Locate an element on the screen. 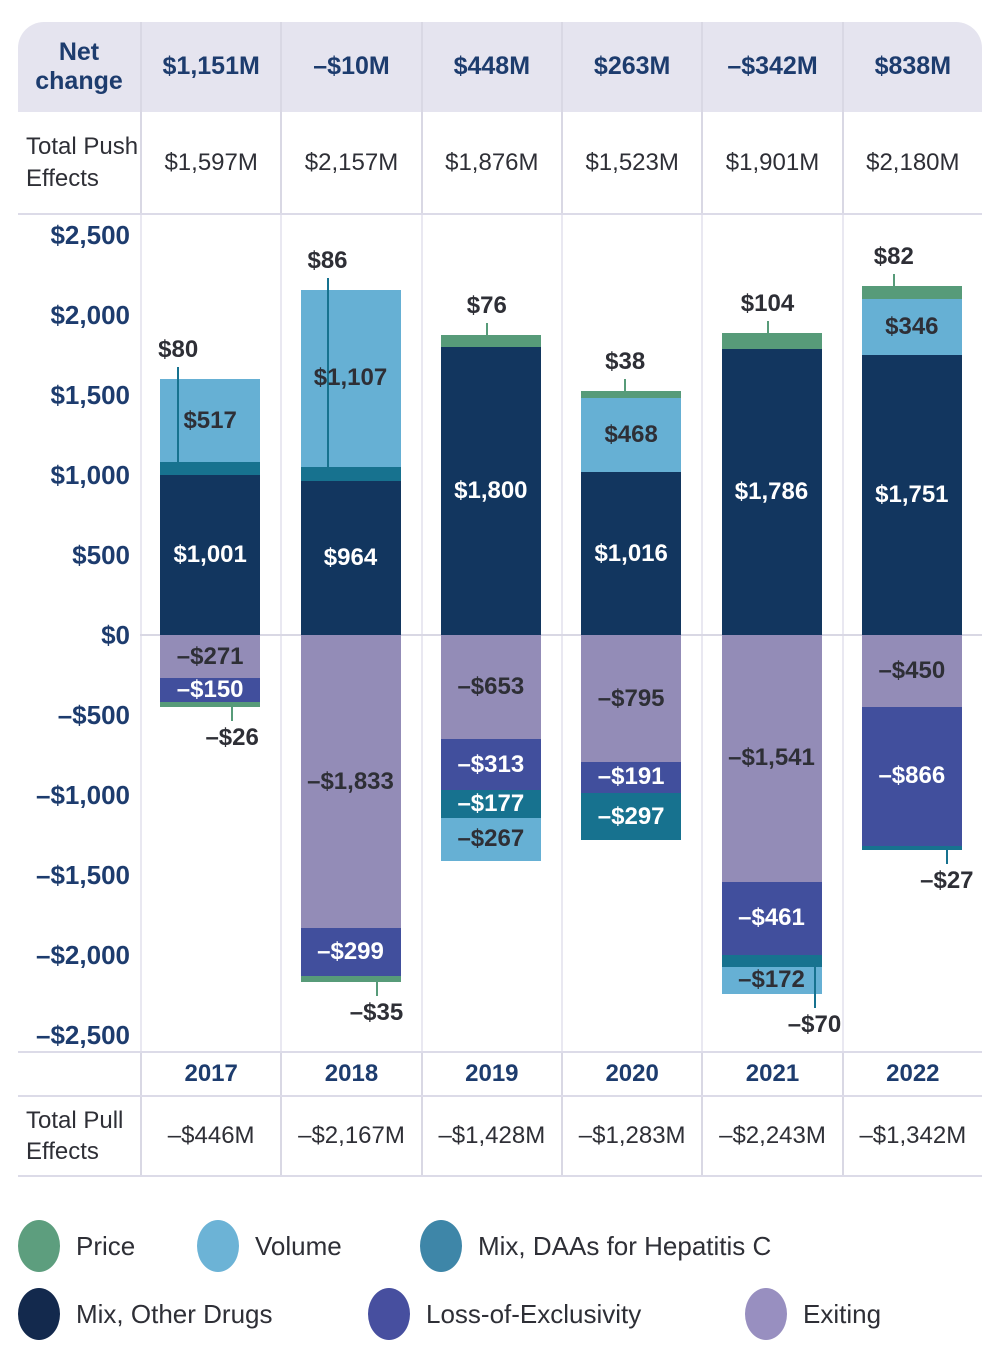 Image resolution: width=1000 pixels, height=1346 pixels. callout-value-label: $76 is located at coordinates (486, 305).